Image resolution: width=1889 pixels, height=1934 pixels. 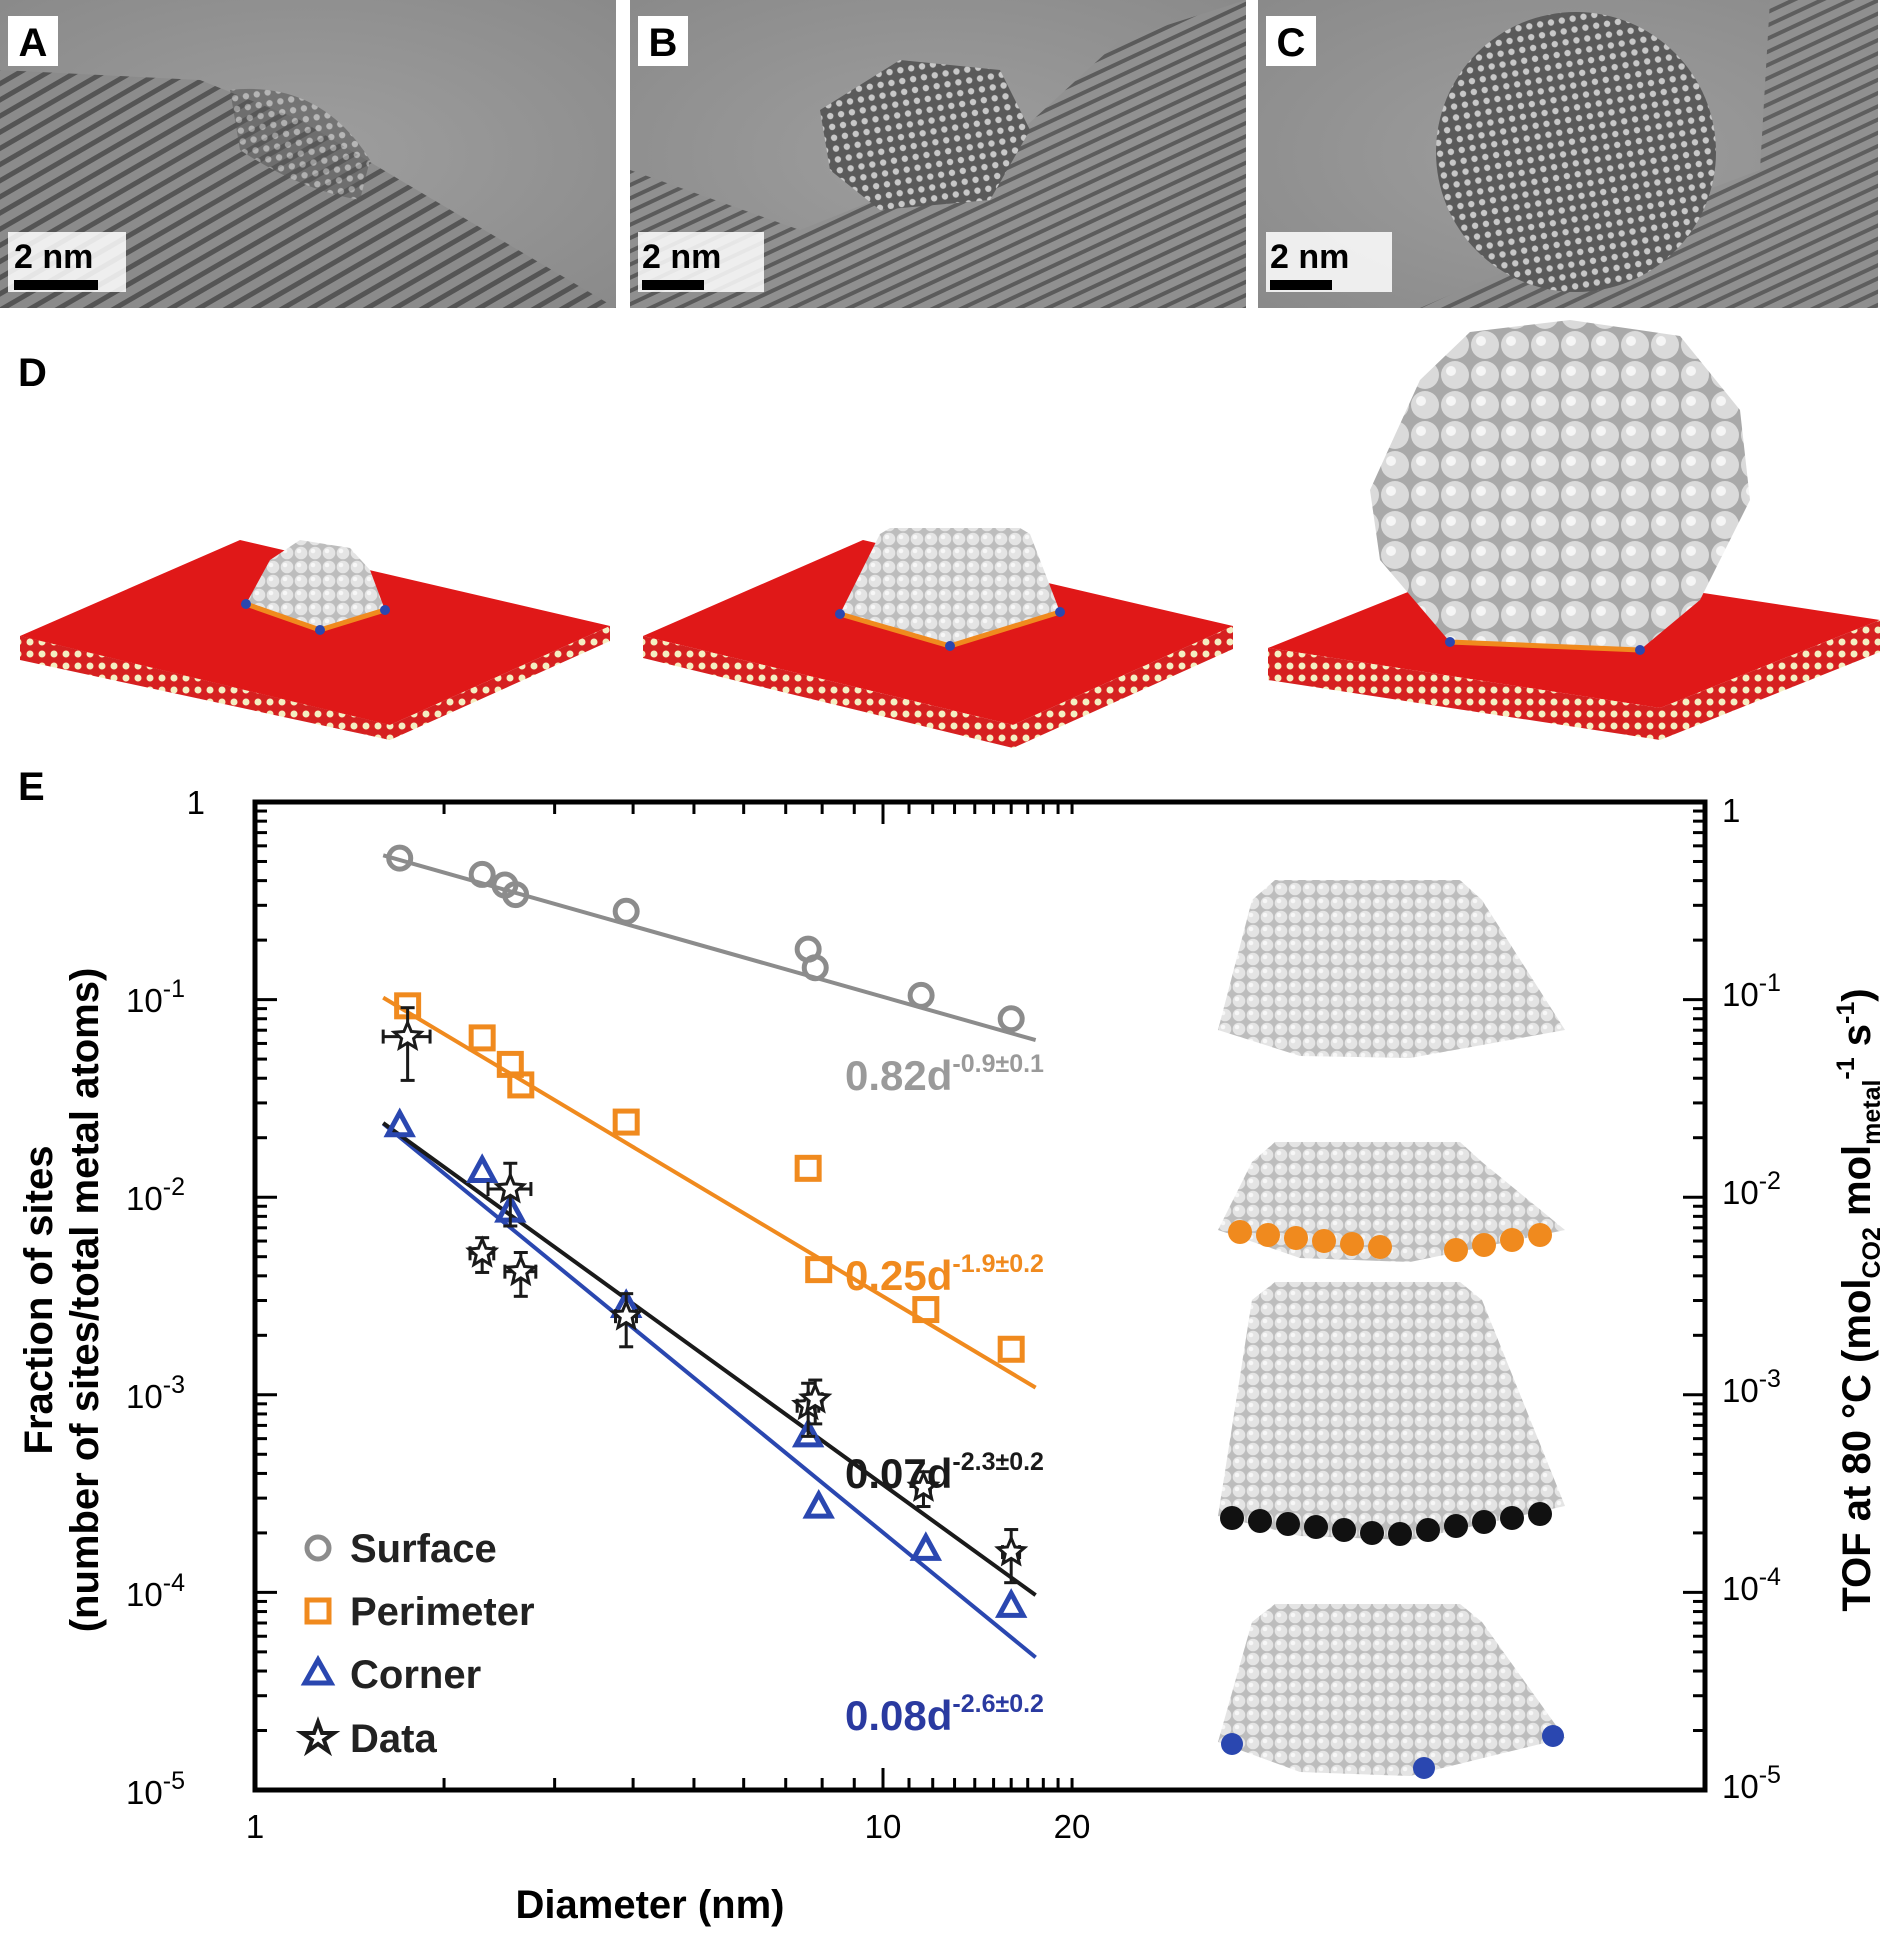 I want to click on corner-sites-model, so click(x=1391, y=1691).